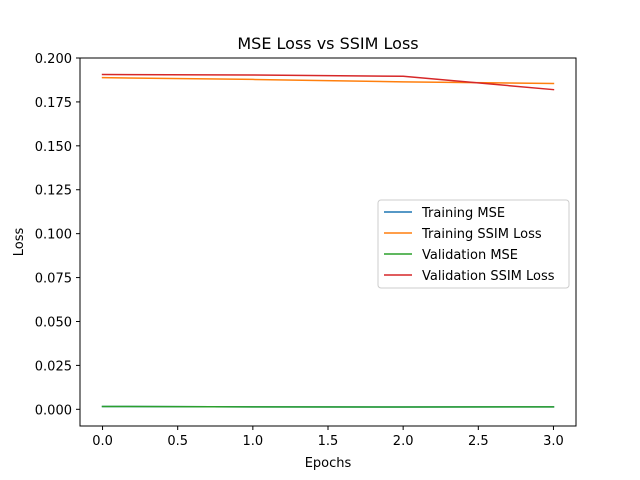 The height and width of the screenshot is (480, 640). What do you see at coordinates (328, 463) in the screenshot?
I see `x-axis-label: Epochs` at bounding box center [328, 463].